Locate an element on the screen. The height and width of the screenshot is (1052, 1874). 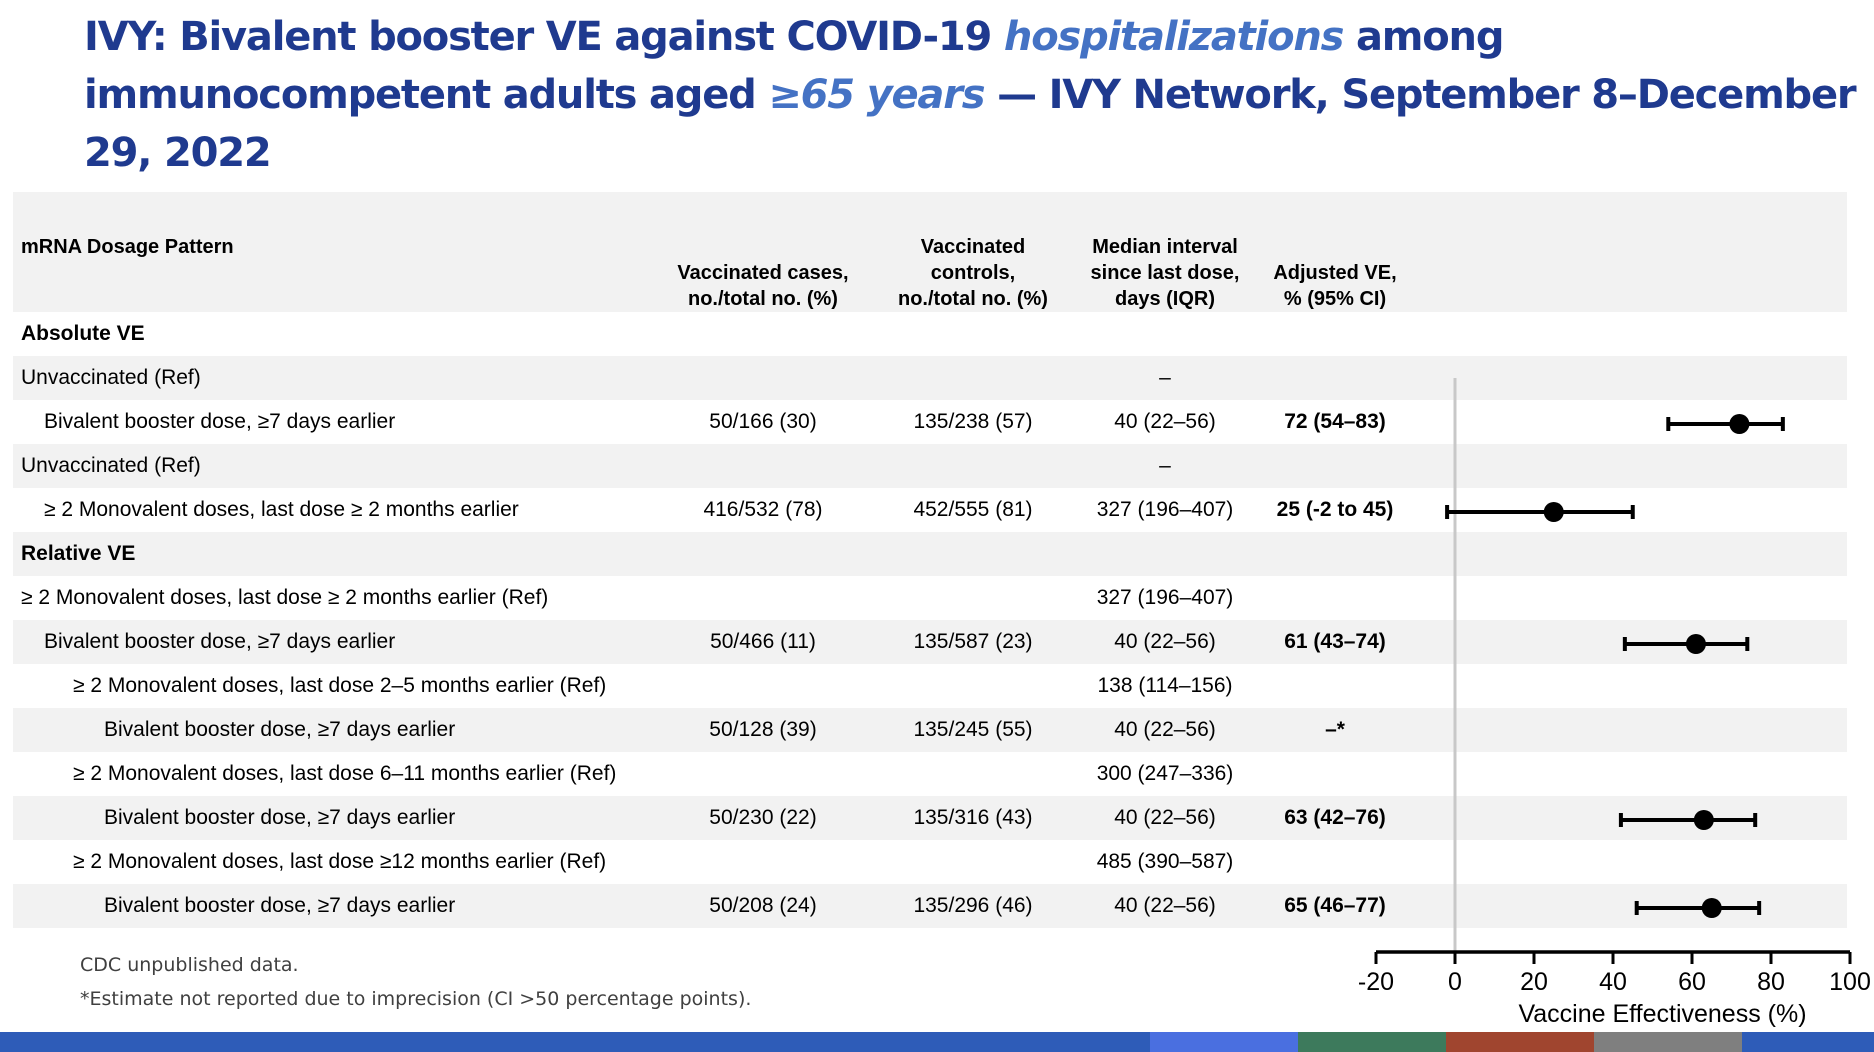
section-row: Relative VE is located at coordinates (930, 554).